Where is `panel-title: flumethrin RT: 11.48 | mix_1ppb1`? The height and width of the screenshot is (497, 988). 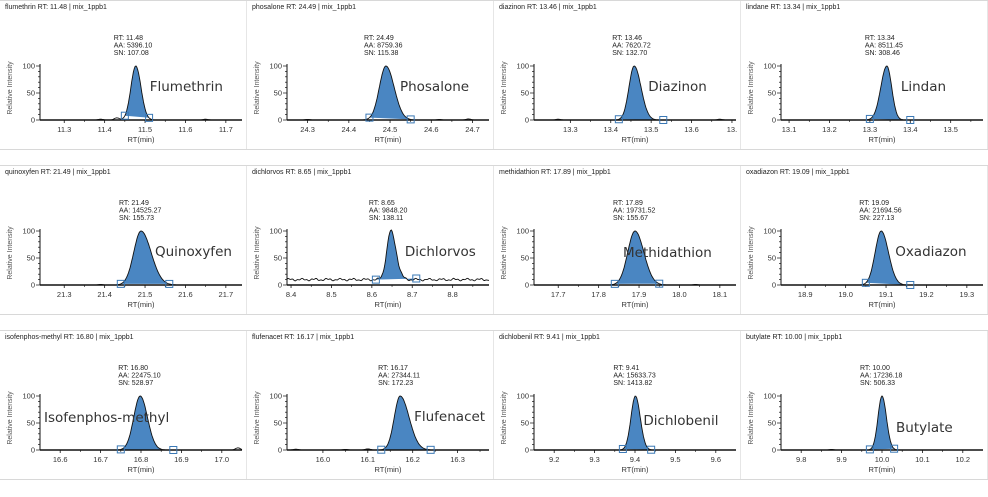
panel-title: flumethrin RT: 11.48 | mix_1ppb1 is located at coordinates (56, 7).